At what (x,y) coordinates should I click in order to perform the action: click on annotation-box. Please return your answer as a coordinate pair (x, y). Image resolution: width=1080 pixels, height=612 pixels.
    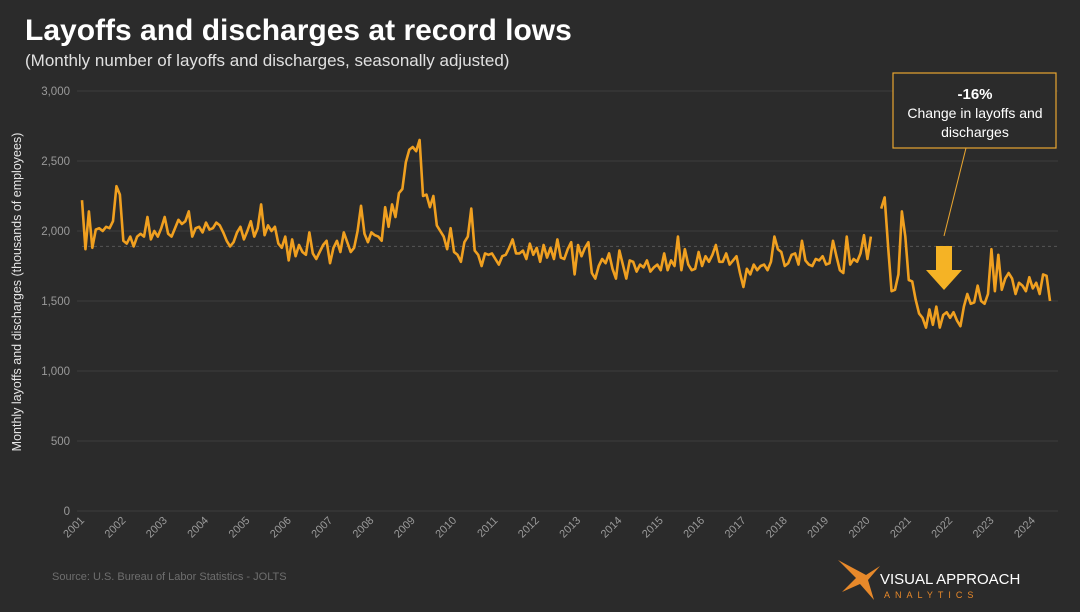
    Looking at the image, I should click on (974, 110).